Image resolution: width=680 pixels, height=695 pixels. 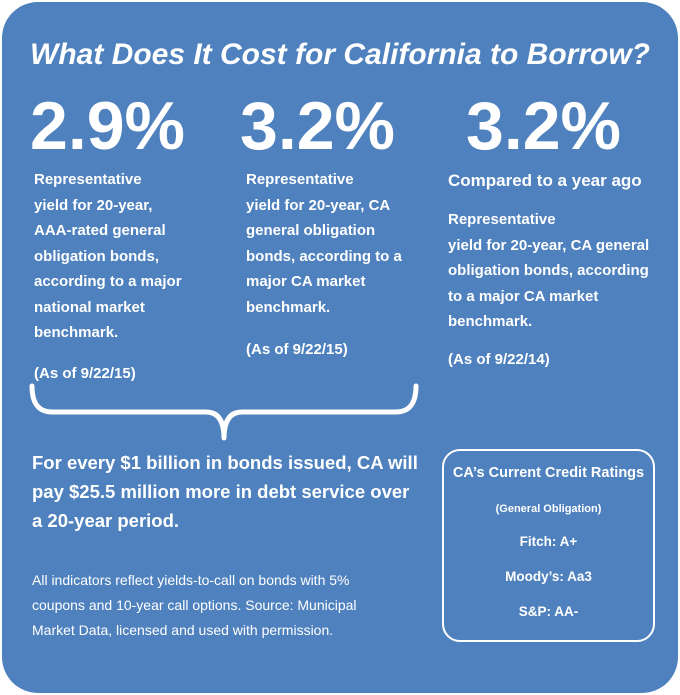 I want to click on stat-value-year-ago: 3.2%, so click(x=543, y=126).